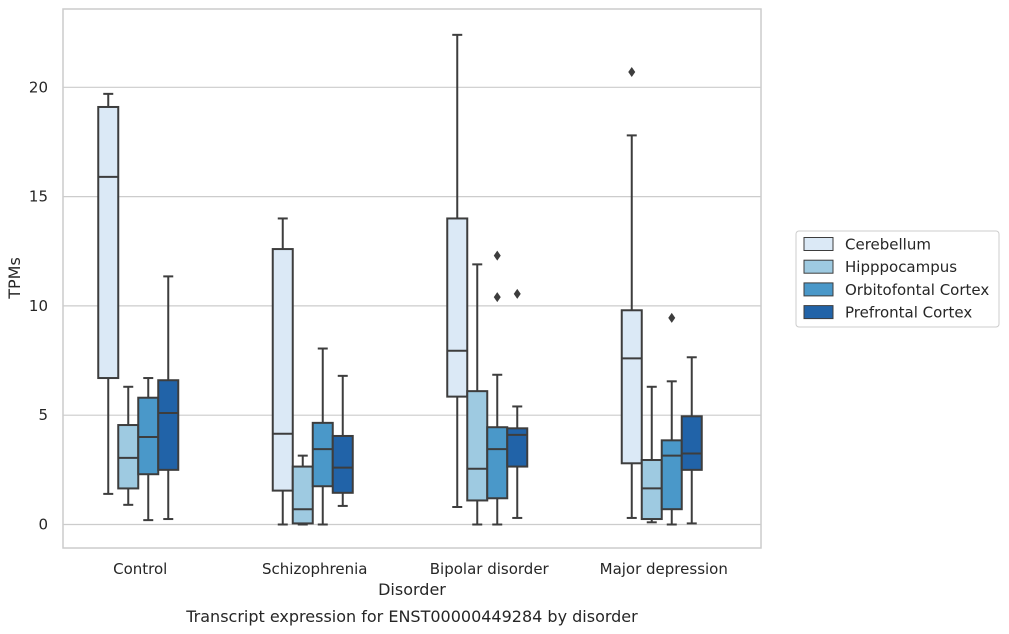 This screenshot has width=1009, height=634. What do you see at coordinates (888, 245) in the screenshot?
I see `legend-label: Cerebellum` at bounding box center [888, 245].